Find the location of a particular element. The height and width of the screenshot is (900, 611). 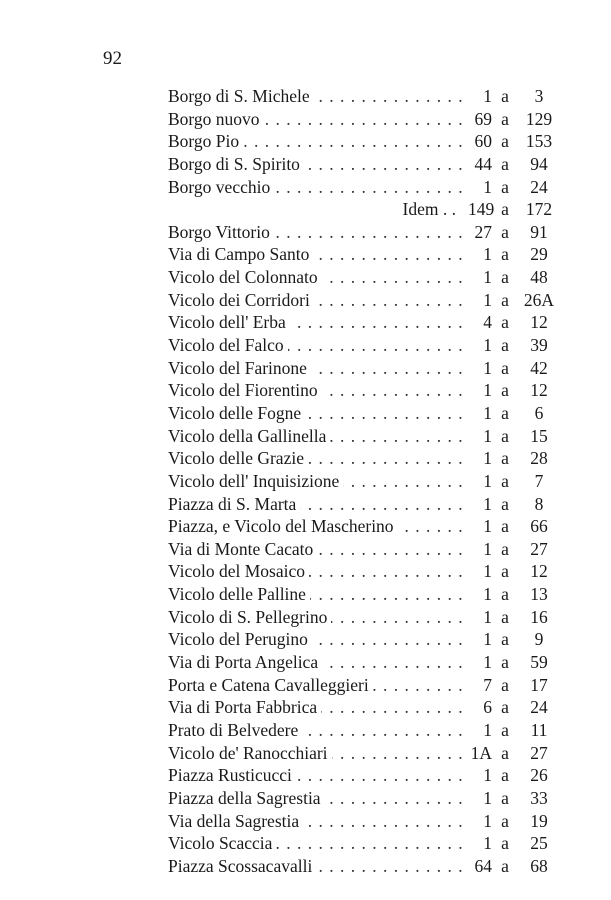

street-name-text: Borgo di S. Spirito is located at coordinates (236, 163).